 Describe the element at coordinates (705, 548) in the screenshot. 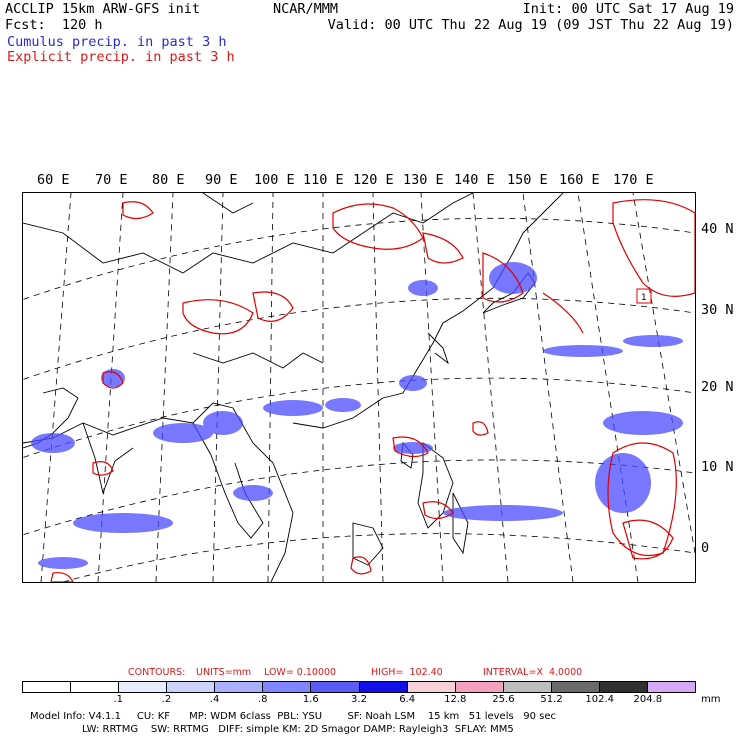

I see `lat-label: 0` at that location.